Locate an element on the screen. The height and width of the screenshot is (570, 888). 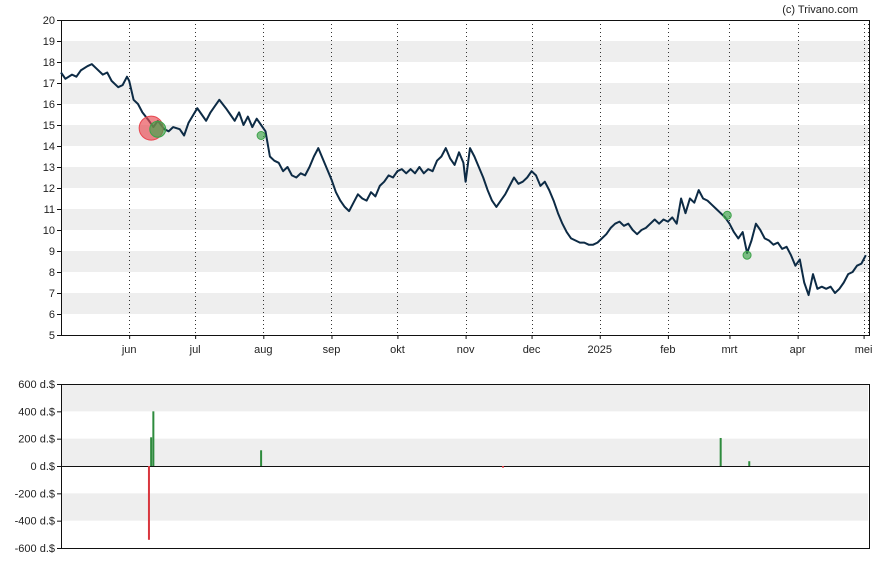
price-y-tick-label: 10 is located at coordinates (49, 231).